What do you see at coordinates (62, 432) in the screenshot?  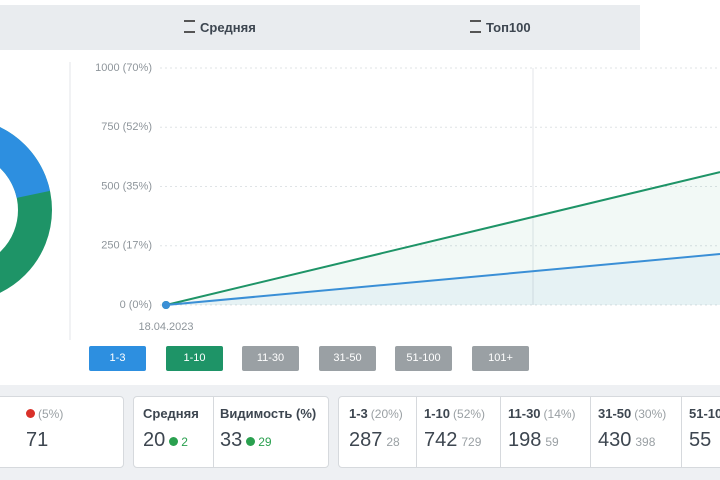 I see `summary-card: (5%) 71` at bounding box center [62, 432].